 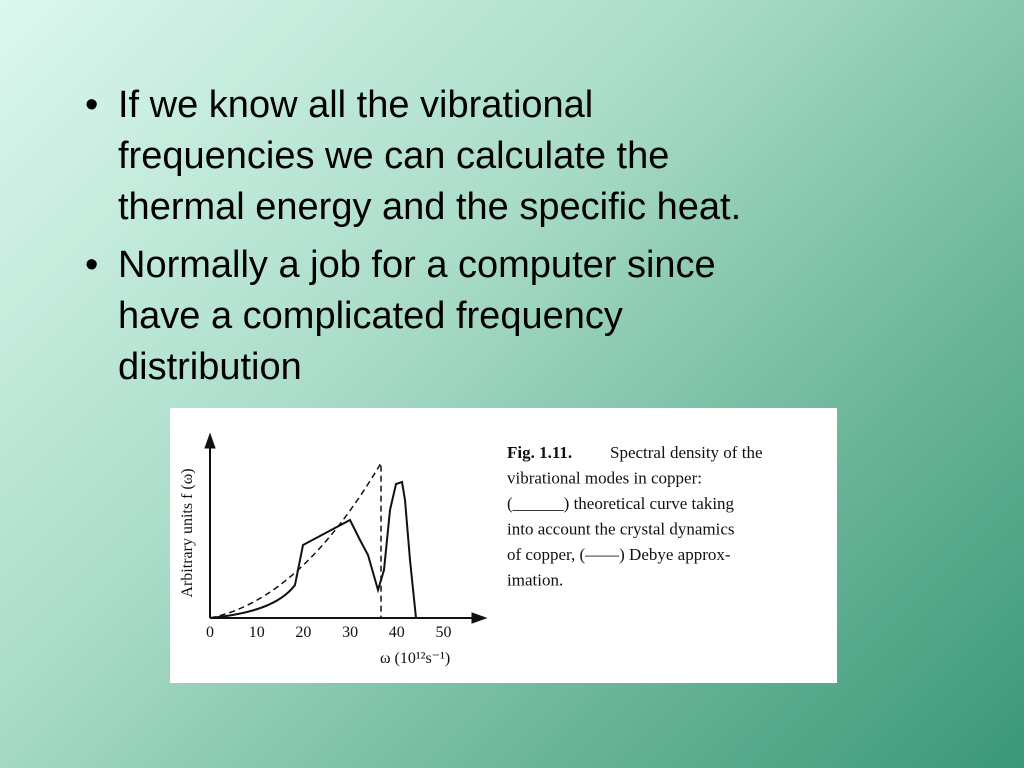 What do you see at coordinates (295, 539) in the screenshot?
I see `debye-curve` at bounding box center [295, 539].